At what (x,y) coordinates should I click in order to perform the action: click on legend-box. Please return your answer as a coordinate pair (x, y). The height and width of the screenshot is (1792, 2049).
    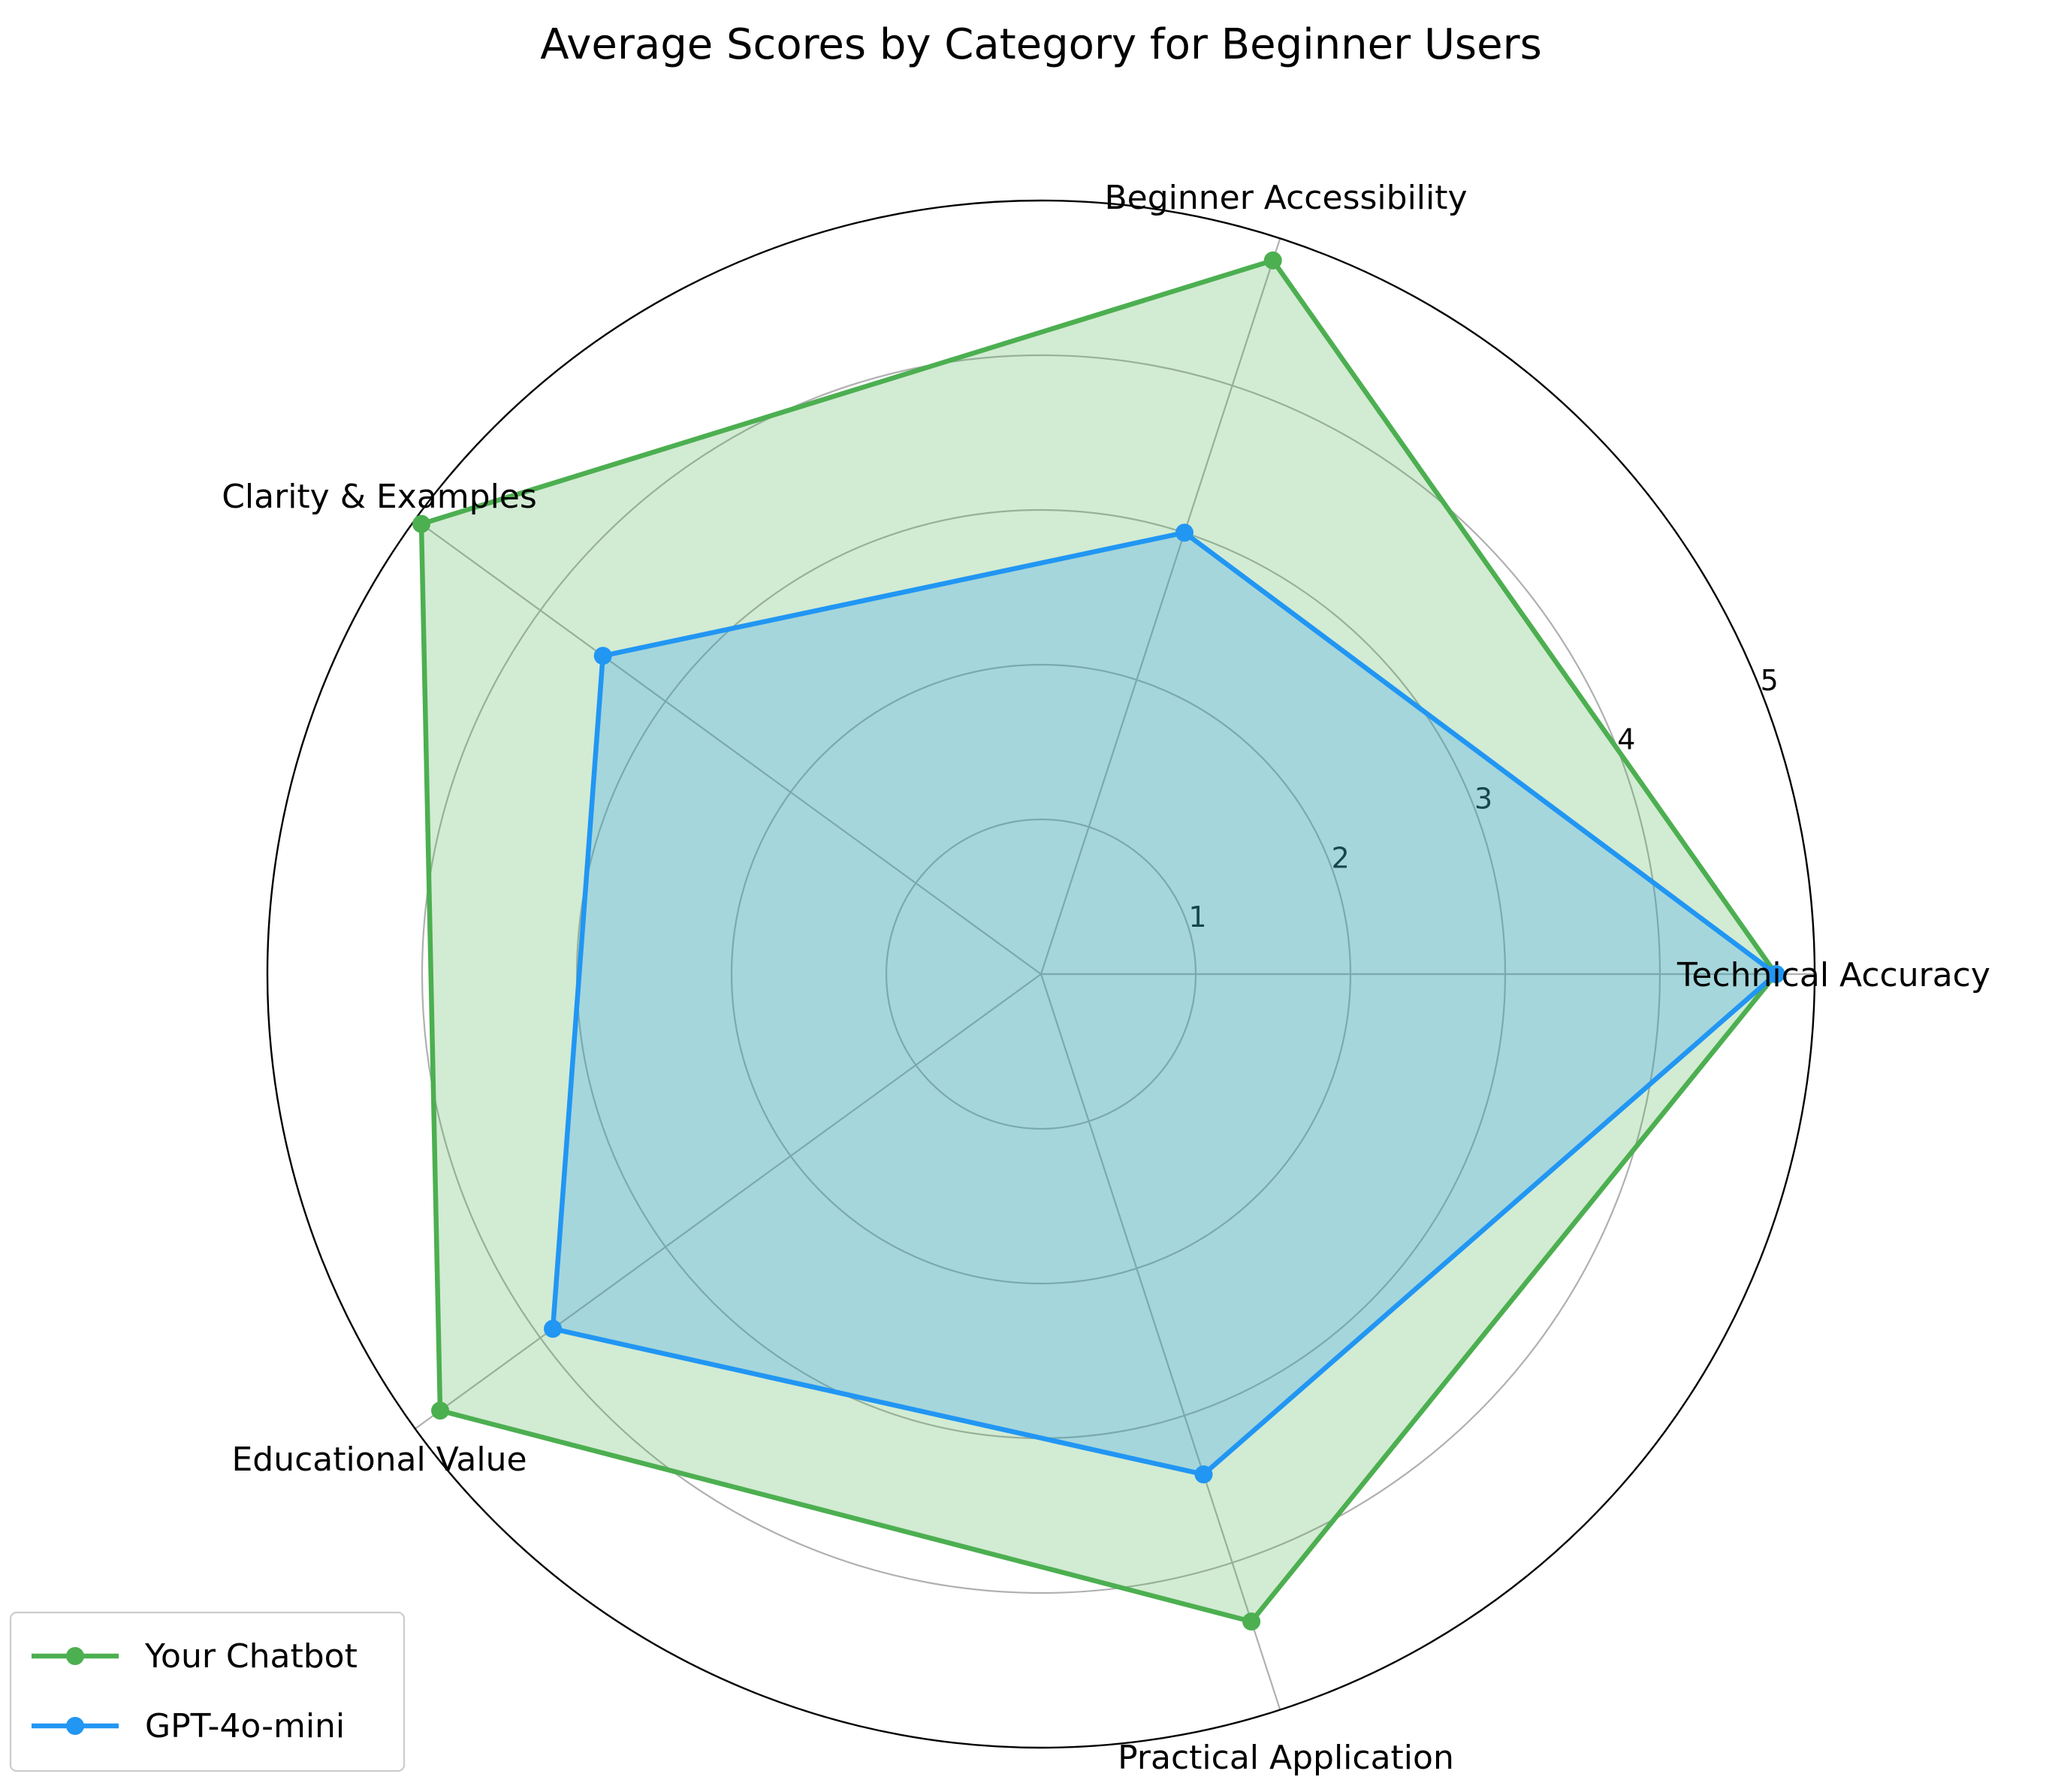
    Looking at the image, I should click on (207, 1691).